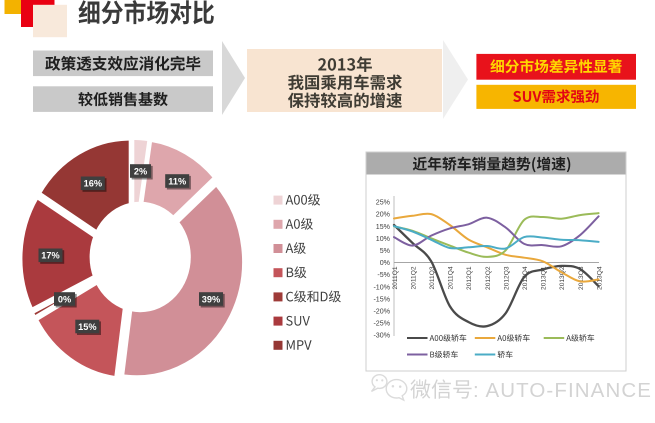 The height and width of the screenshot is (423, 655). I want to click on svg-text: 2011Q2, so click(413, 277).